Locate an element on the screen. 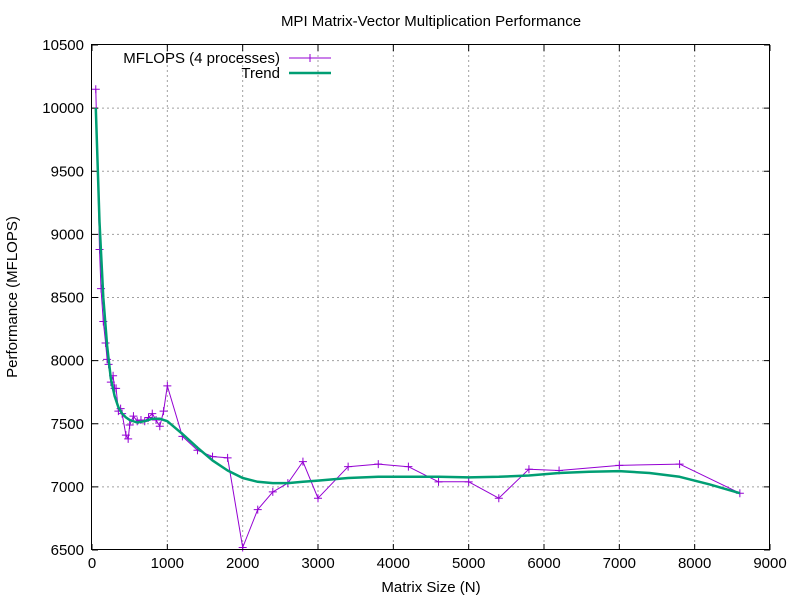 Image resolution: width=800 pixels, height=600 pixels. x-tick-label: 1000 is located at coordinates (167, 563).